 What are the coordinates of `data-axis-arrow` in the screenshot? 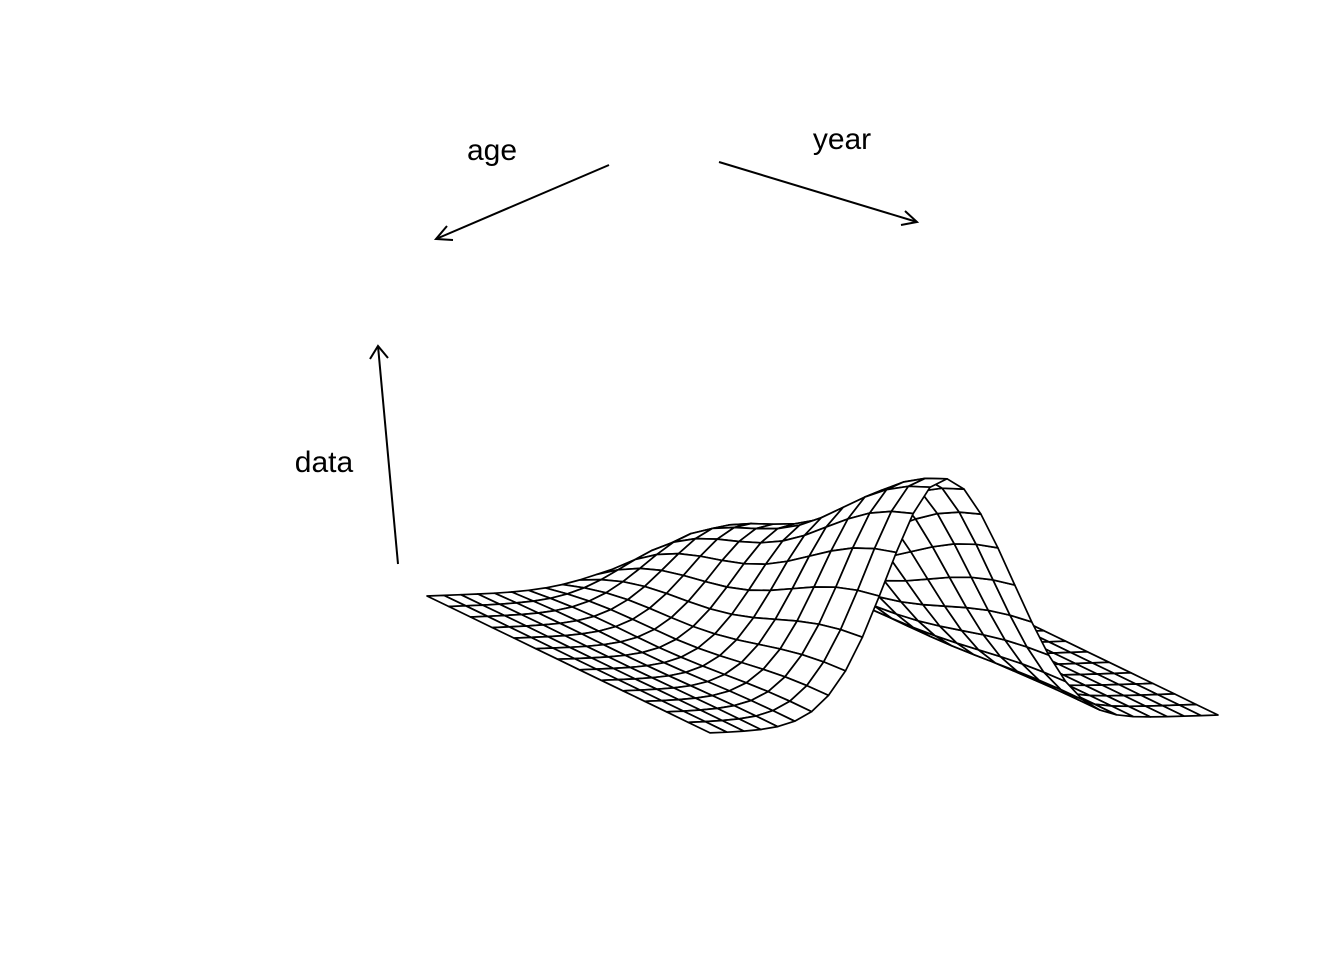 It's located at (388, 455).